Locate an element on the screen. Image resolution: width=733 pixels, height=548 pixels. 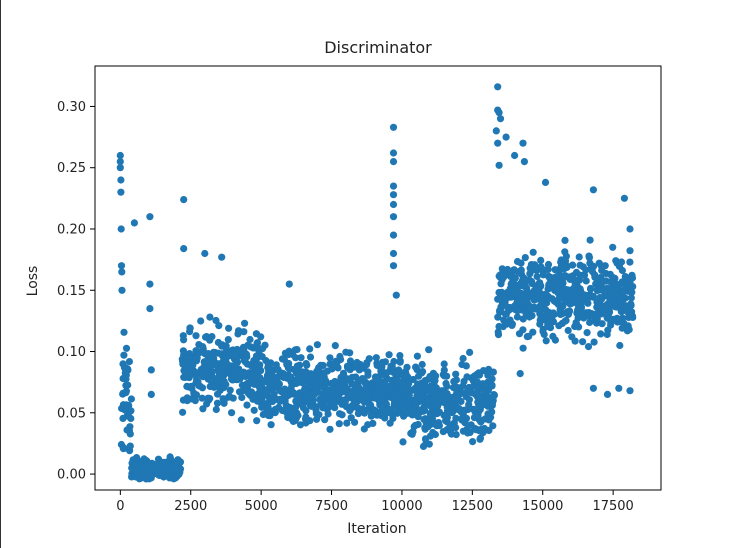
x-axis-ticks: 0 2500 5000 7500 10000 12500 15000 17500 is located at coordinates (375, 502).